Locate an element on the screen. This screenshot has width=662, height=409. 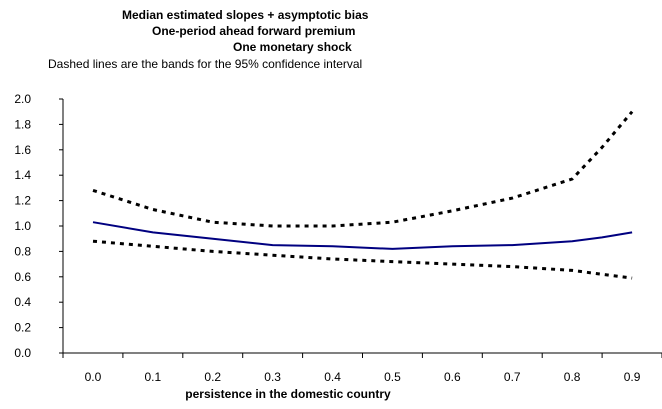
x-tick-label: 0.8 is located at coordinates (572, 377).